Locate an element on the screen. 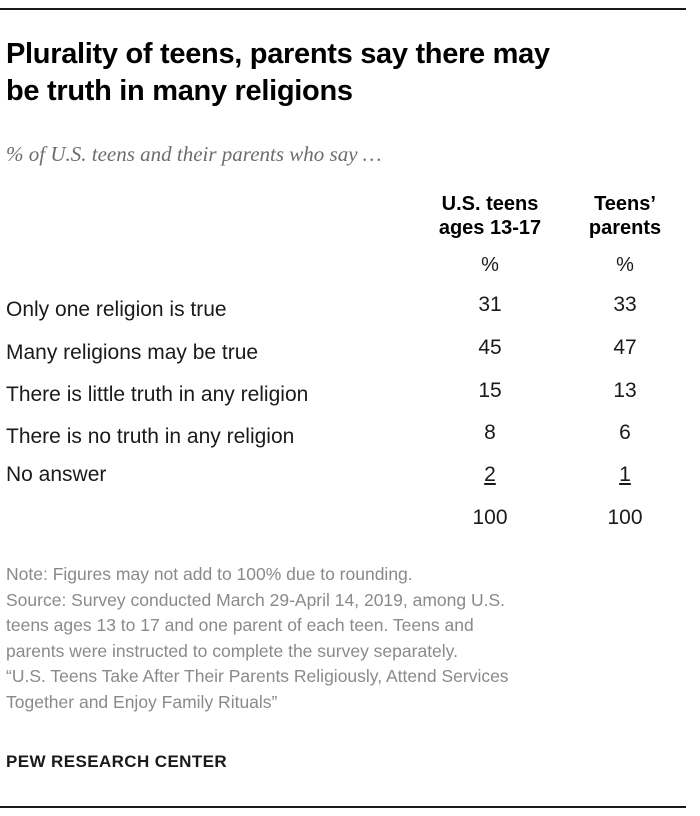  table-cell-teens: 2 is located at coordinates (490, 475).